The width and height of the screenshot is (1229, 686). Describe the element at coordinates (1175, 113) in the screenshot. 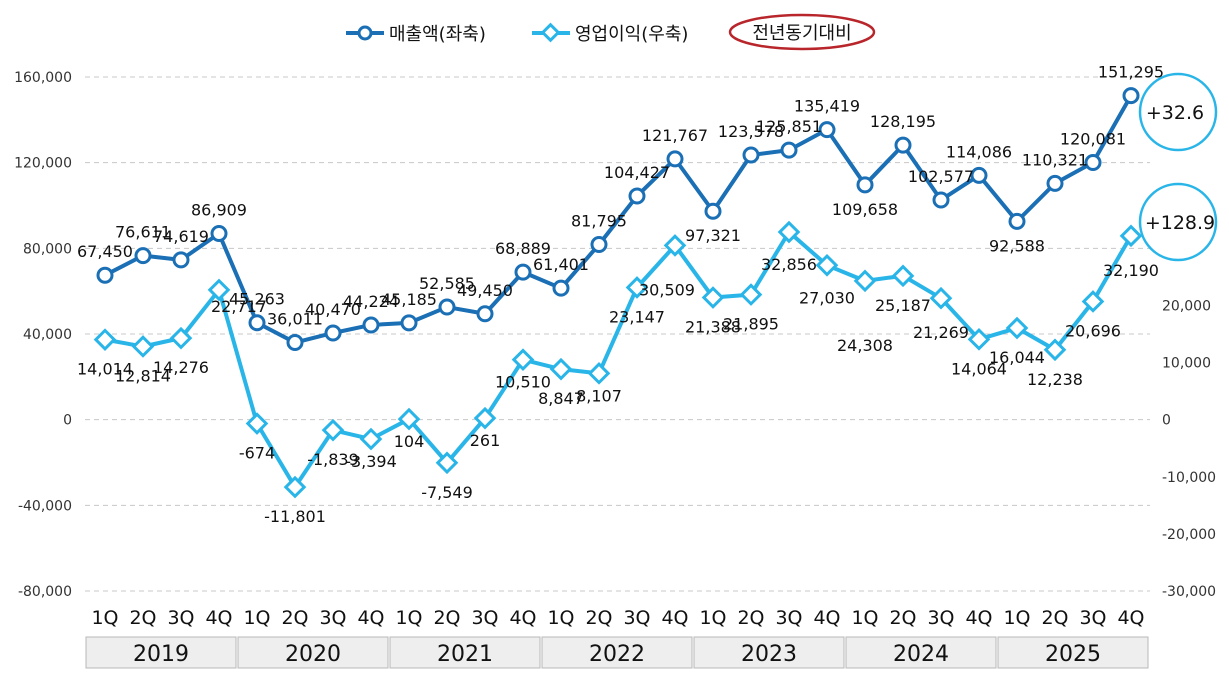

I see `badge-sales-text: +32.6` at that location.